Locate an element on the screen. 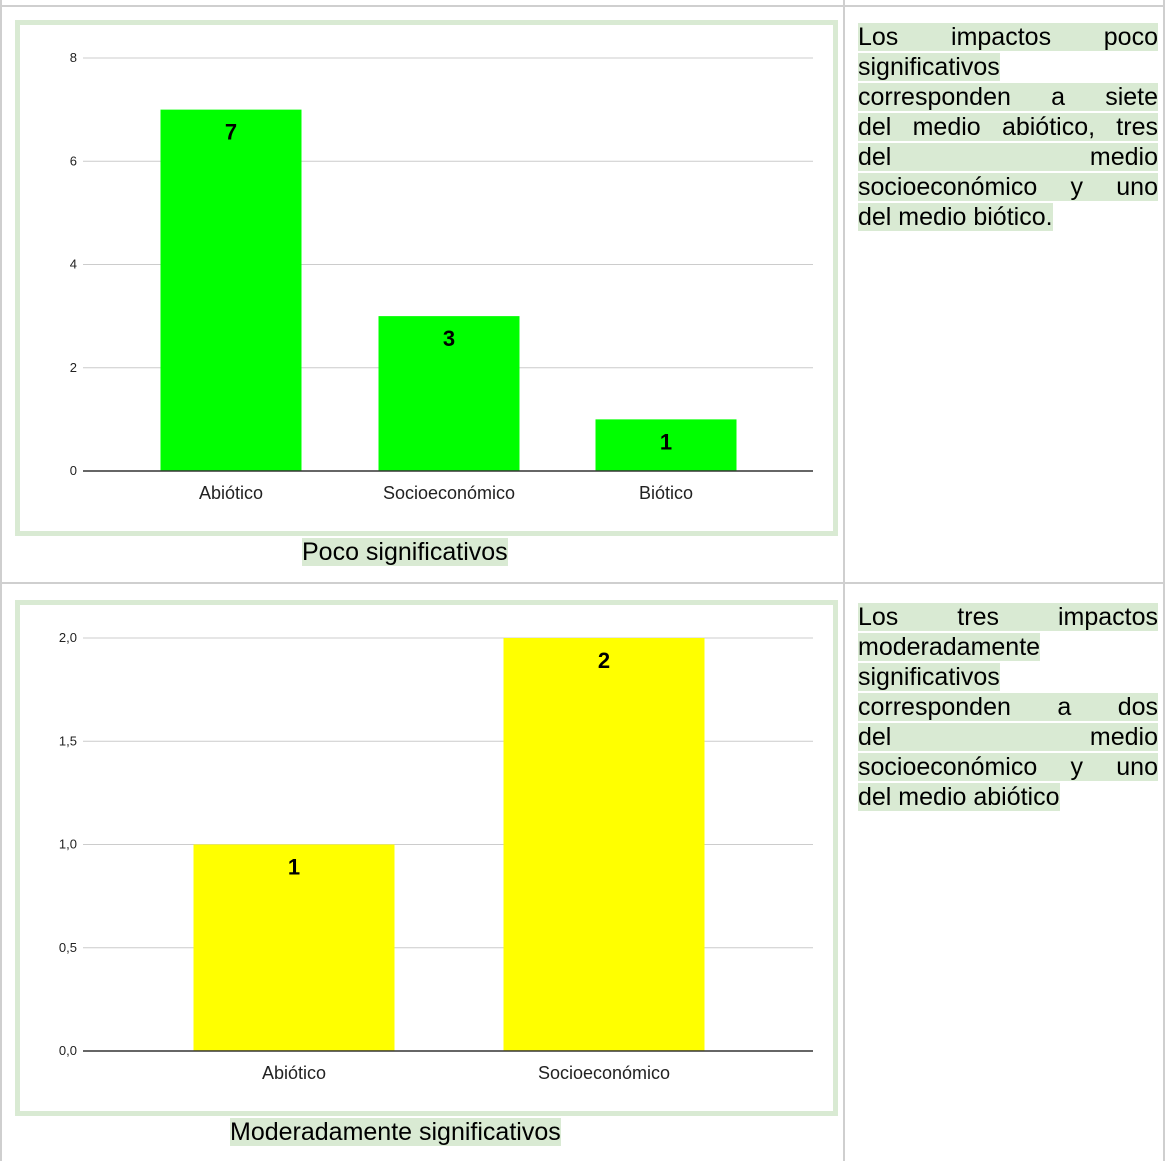 Image resolution: width=1165 pixels, height=1161 pixels. chart-caption-moderadamente: Moderadamente significativos is located at coordinates (395, 1132).